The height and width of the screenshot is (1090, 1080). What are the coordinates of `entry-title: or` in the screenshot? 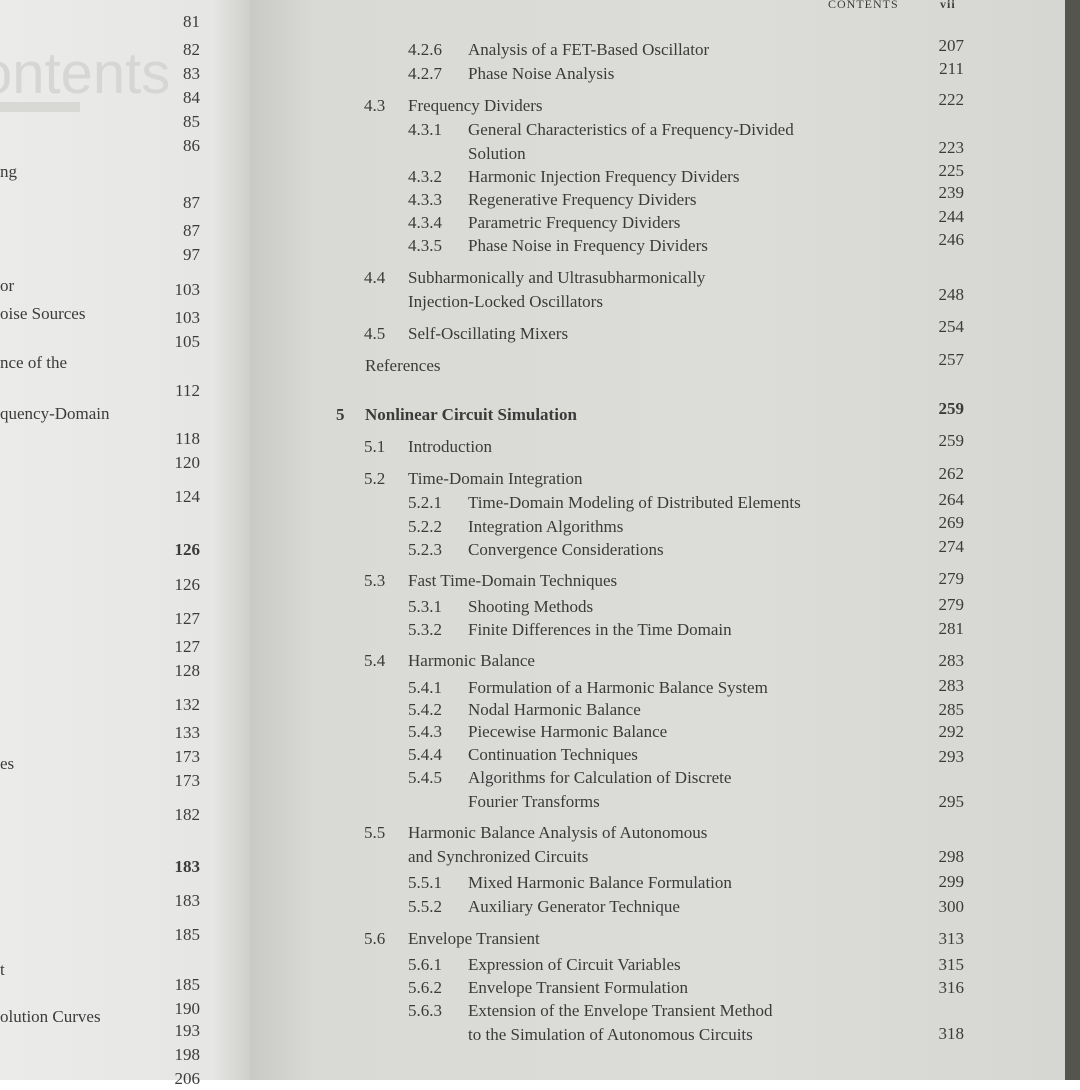 It's located at (7, 285).